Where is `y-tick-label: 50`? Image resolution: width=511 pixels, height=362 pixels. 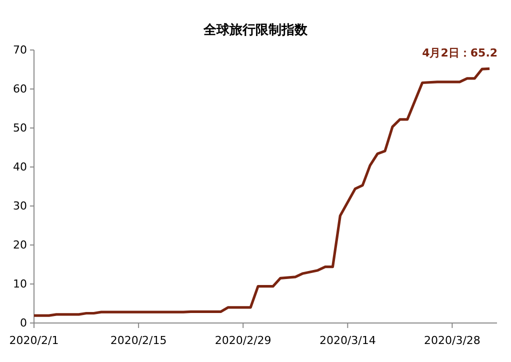
y-tick-label: 50 is located at coordinates (20, 128).